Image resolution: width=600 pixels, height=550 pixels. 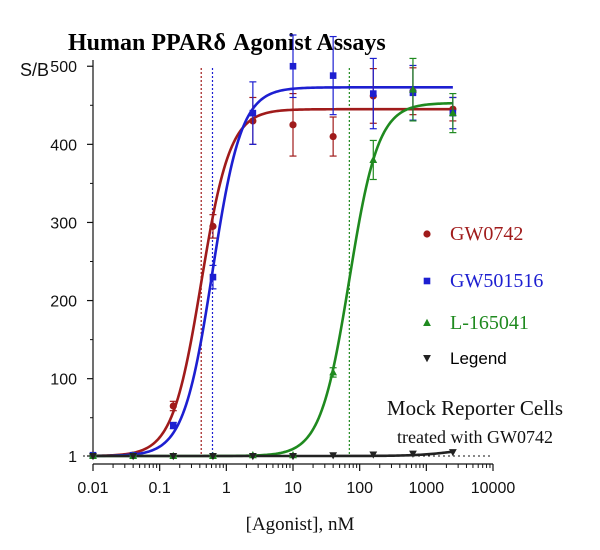 What do you see at coordinates (63, 145) in the screenshot?
I see `y-tick-label: 400` at bounding box center [63, 145].